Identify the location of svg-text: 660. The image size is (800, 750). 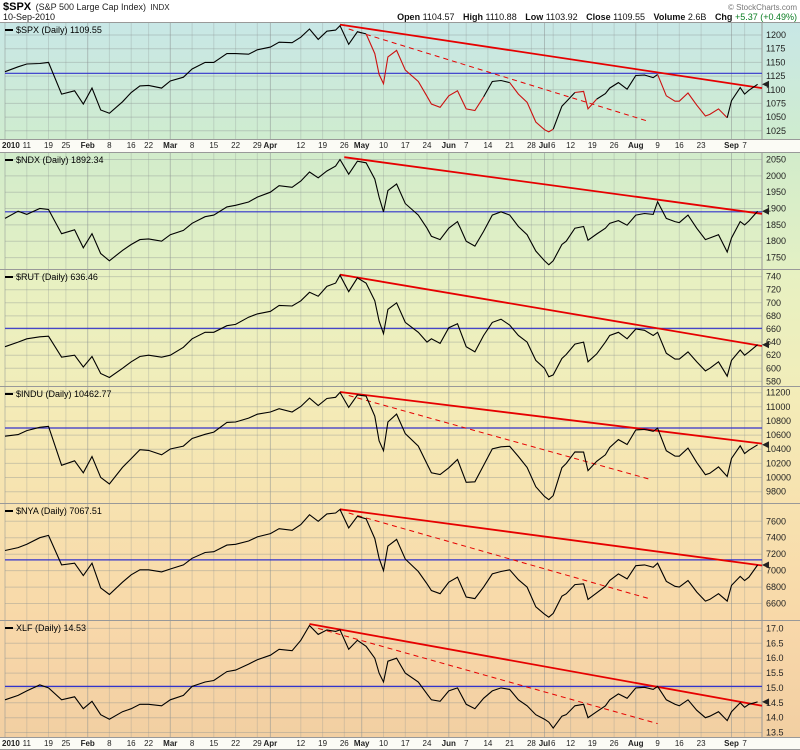
(773, 329).